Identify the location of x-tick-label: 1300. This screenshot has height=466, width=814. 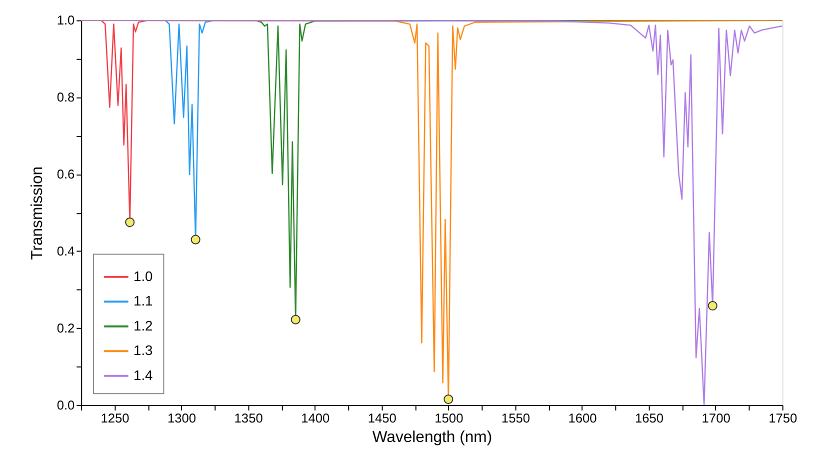
(181, 418).